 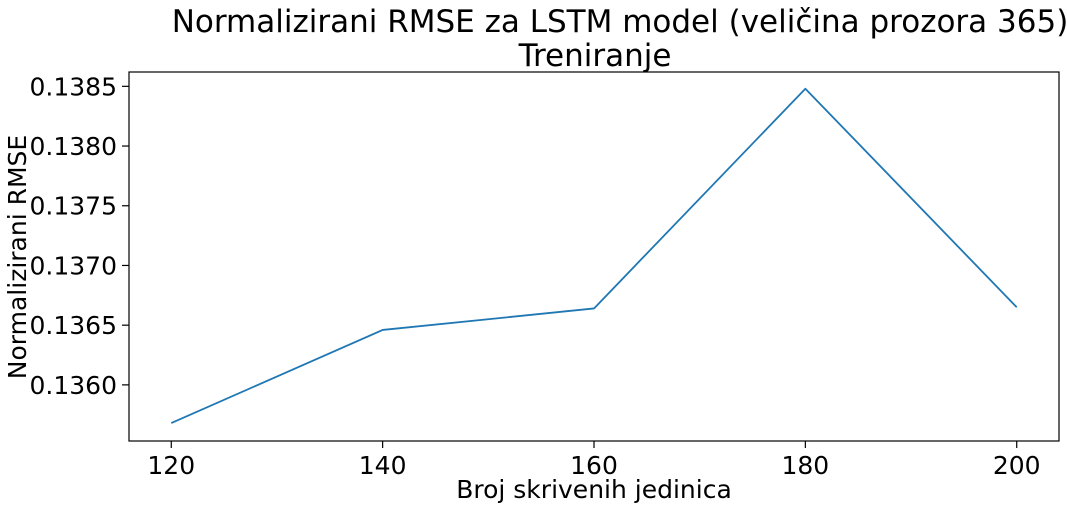 What do you see at coordinates (73, 265) in the screenshot?
I see `y-tick-label: 0.1370` at bounding box center [73, 265].